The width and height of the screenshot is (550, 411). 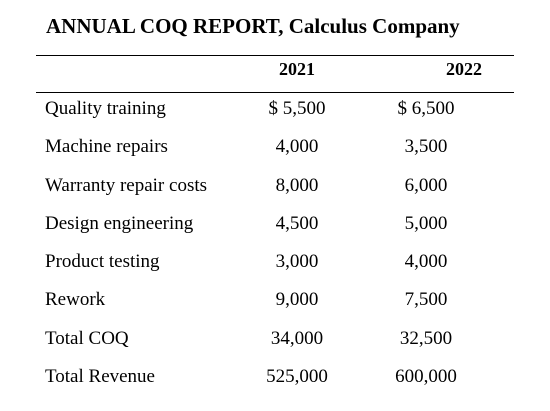 What do you see at coordinates (464, 69) in the screenshot?
I see `column-header-2022: 2022` at bounding box center [464, 69].